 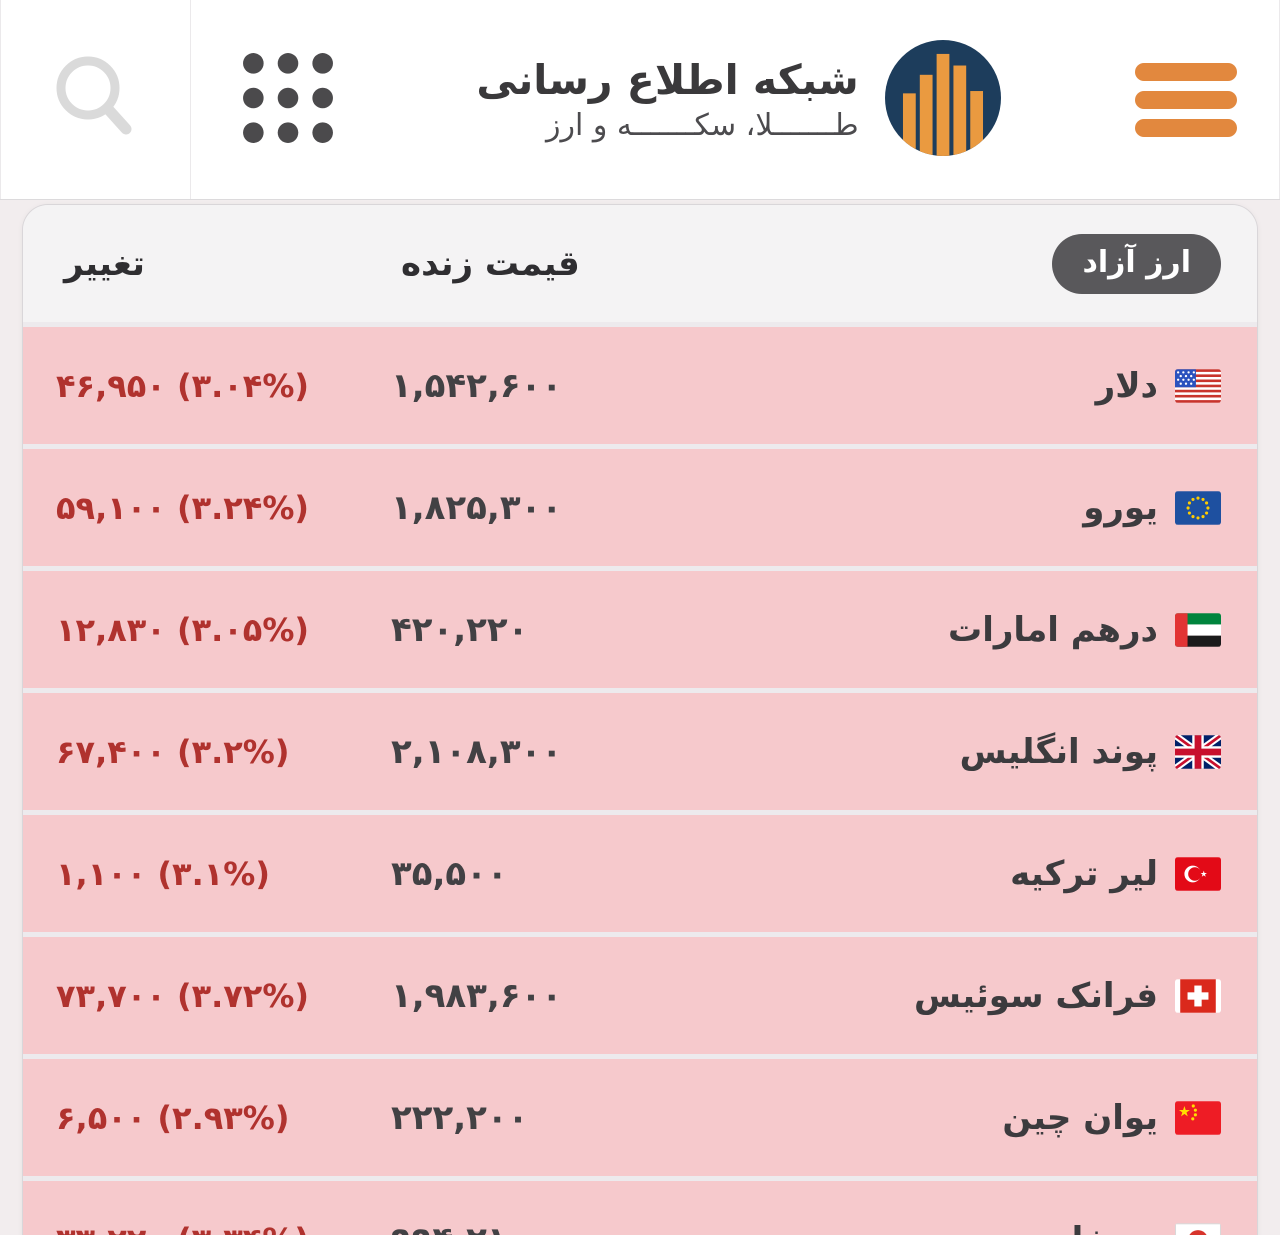 What do you see at coordinates (942, 99) in the screenshot?
I see `site-logo-icon` at bounding box center [942, 99].